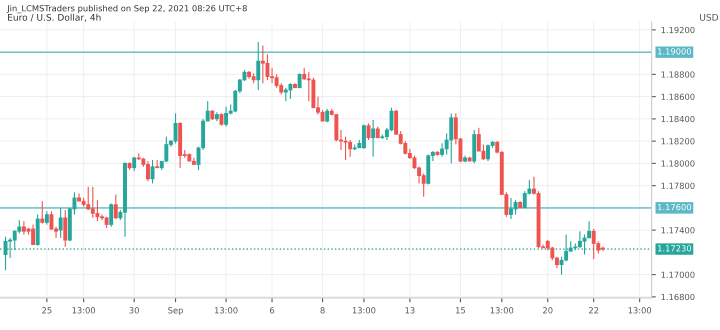 This screenshot has width=720, height=330. Describe the element at coordinates (461, 310) in the screenshot. I see `x-tick-label: 15` at that location.